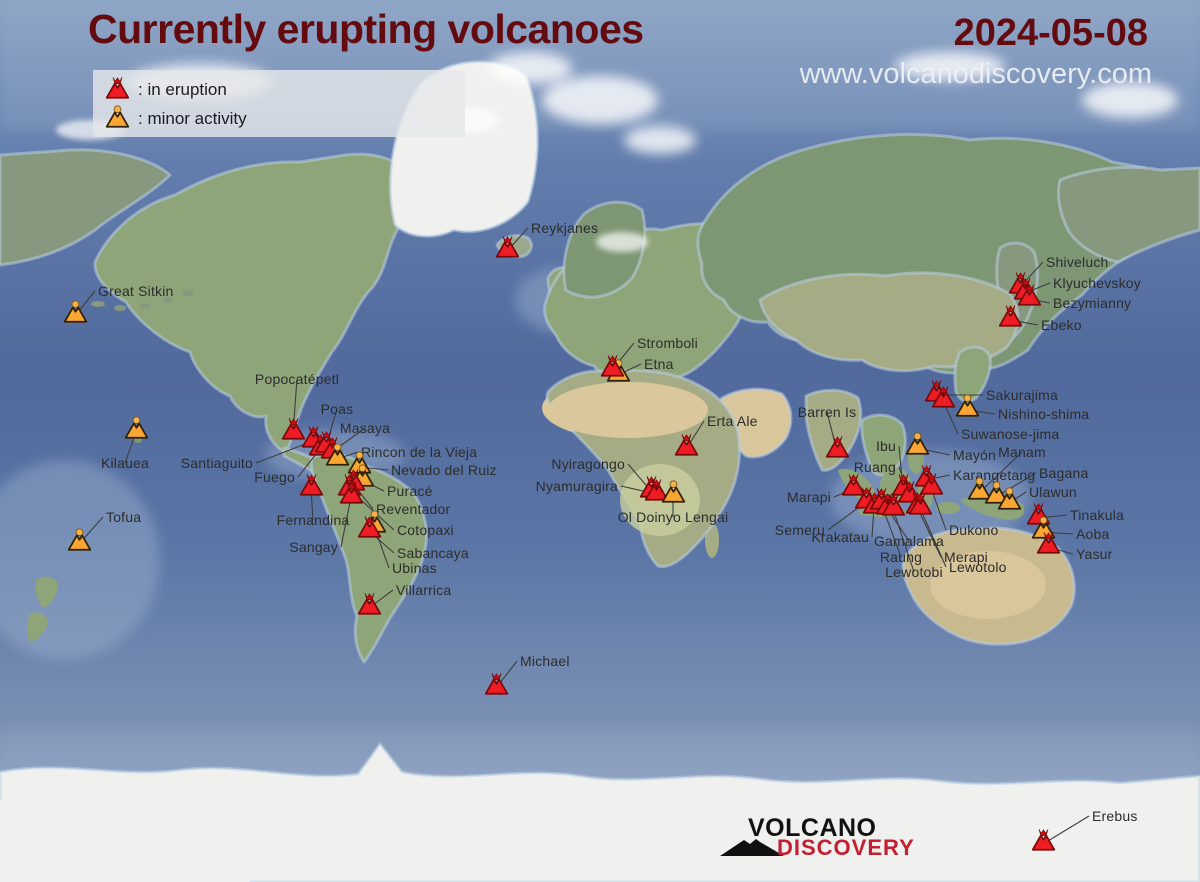 Image resolution: width=1200 pixels, height=882 pixels. Describe the element at coordinates (117, 90) in the screenshot. I see `eruption-volcano-icon` at that location.